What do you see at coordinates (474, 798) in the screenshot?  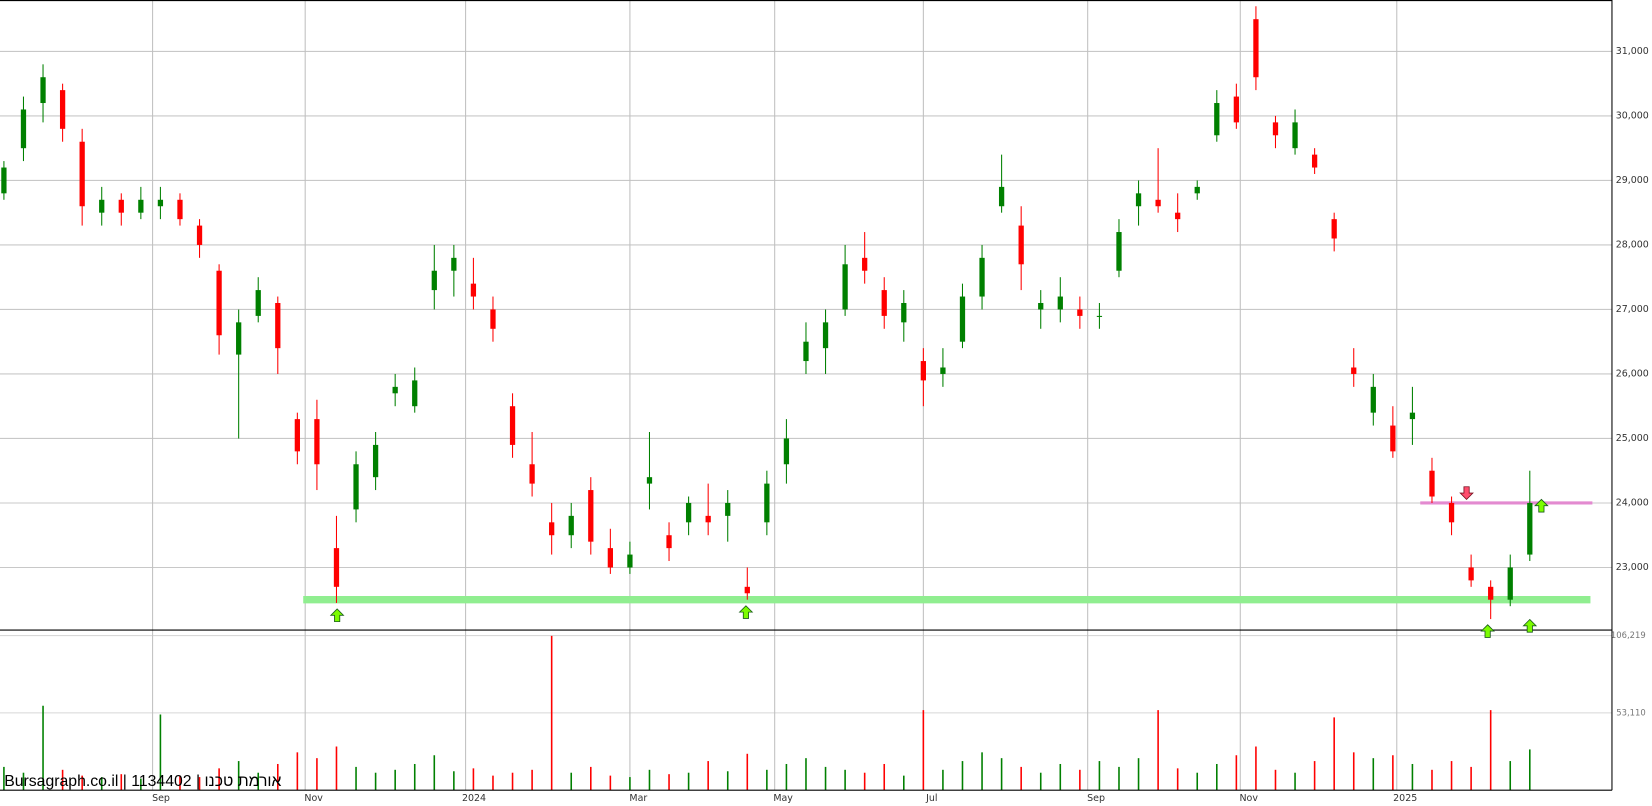 I see `x-tick-label: 2024` at bounding box center [474, 798].